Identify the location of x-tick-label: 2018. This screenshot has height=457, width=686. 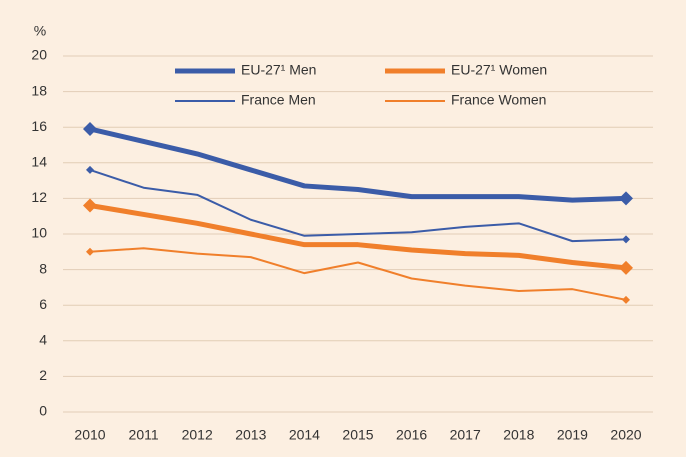
(518, 435).